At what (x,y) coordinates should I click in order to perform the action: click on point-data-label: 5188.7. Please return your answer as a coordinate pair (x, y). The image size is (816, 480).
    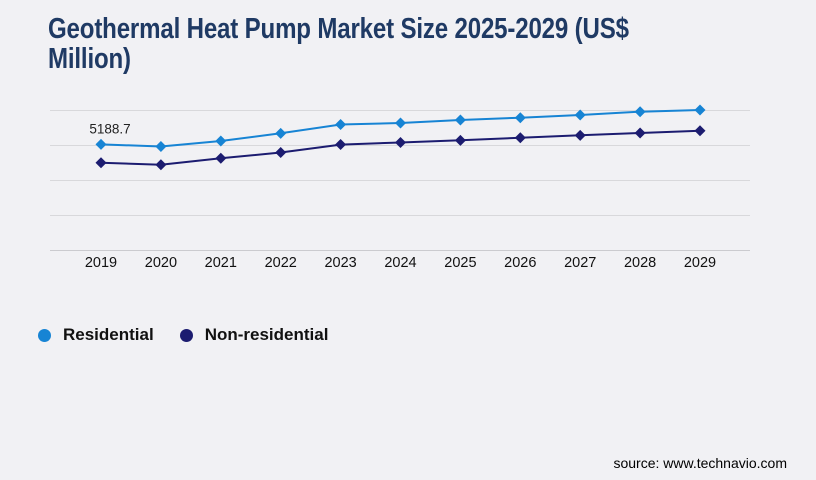
    Looking at the image, I should click on (109, 128).